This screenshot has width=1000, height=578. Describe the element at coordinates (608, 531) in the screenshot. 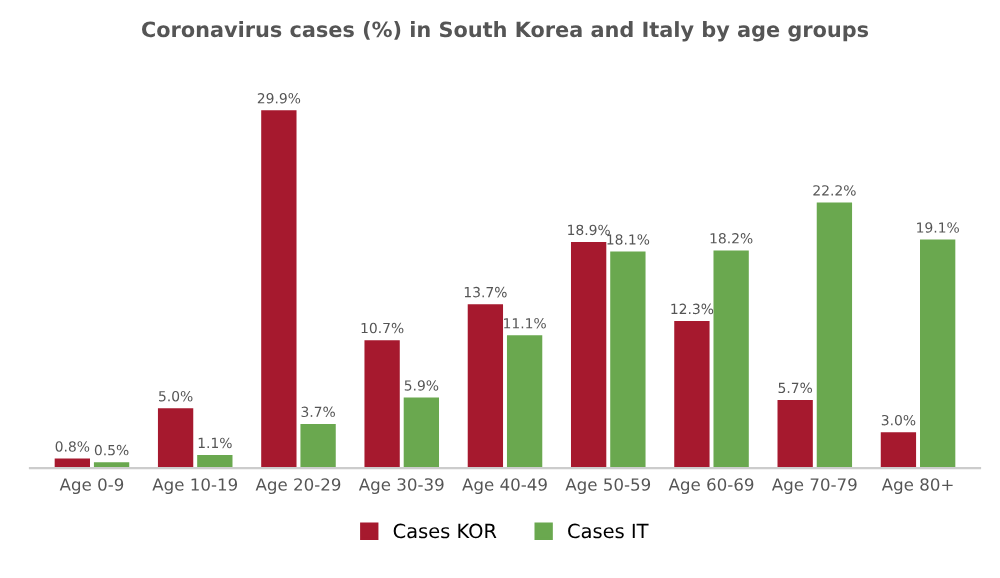

I see `legend-label: Cases IT` at that location.